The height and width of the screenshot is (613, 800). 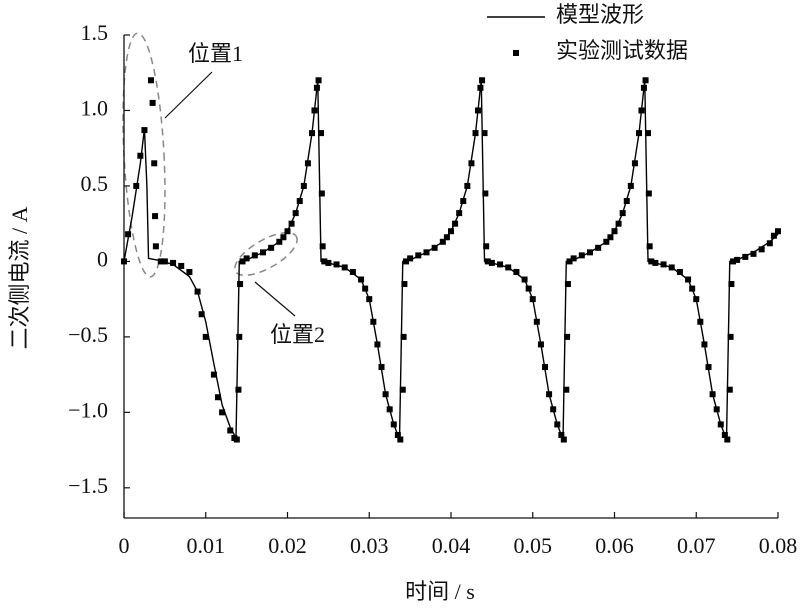 I want to click on annotation: 位置2, so click(x=297, y=334).